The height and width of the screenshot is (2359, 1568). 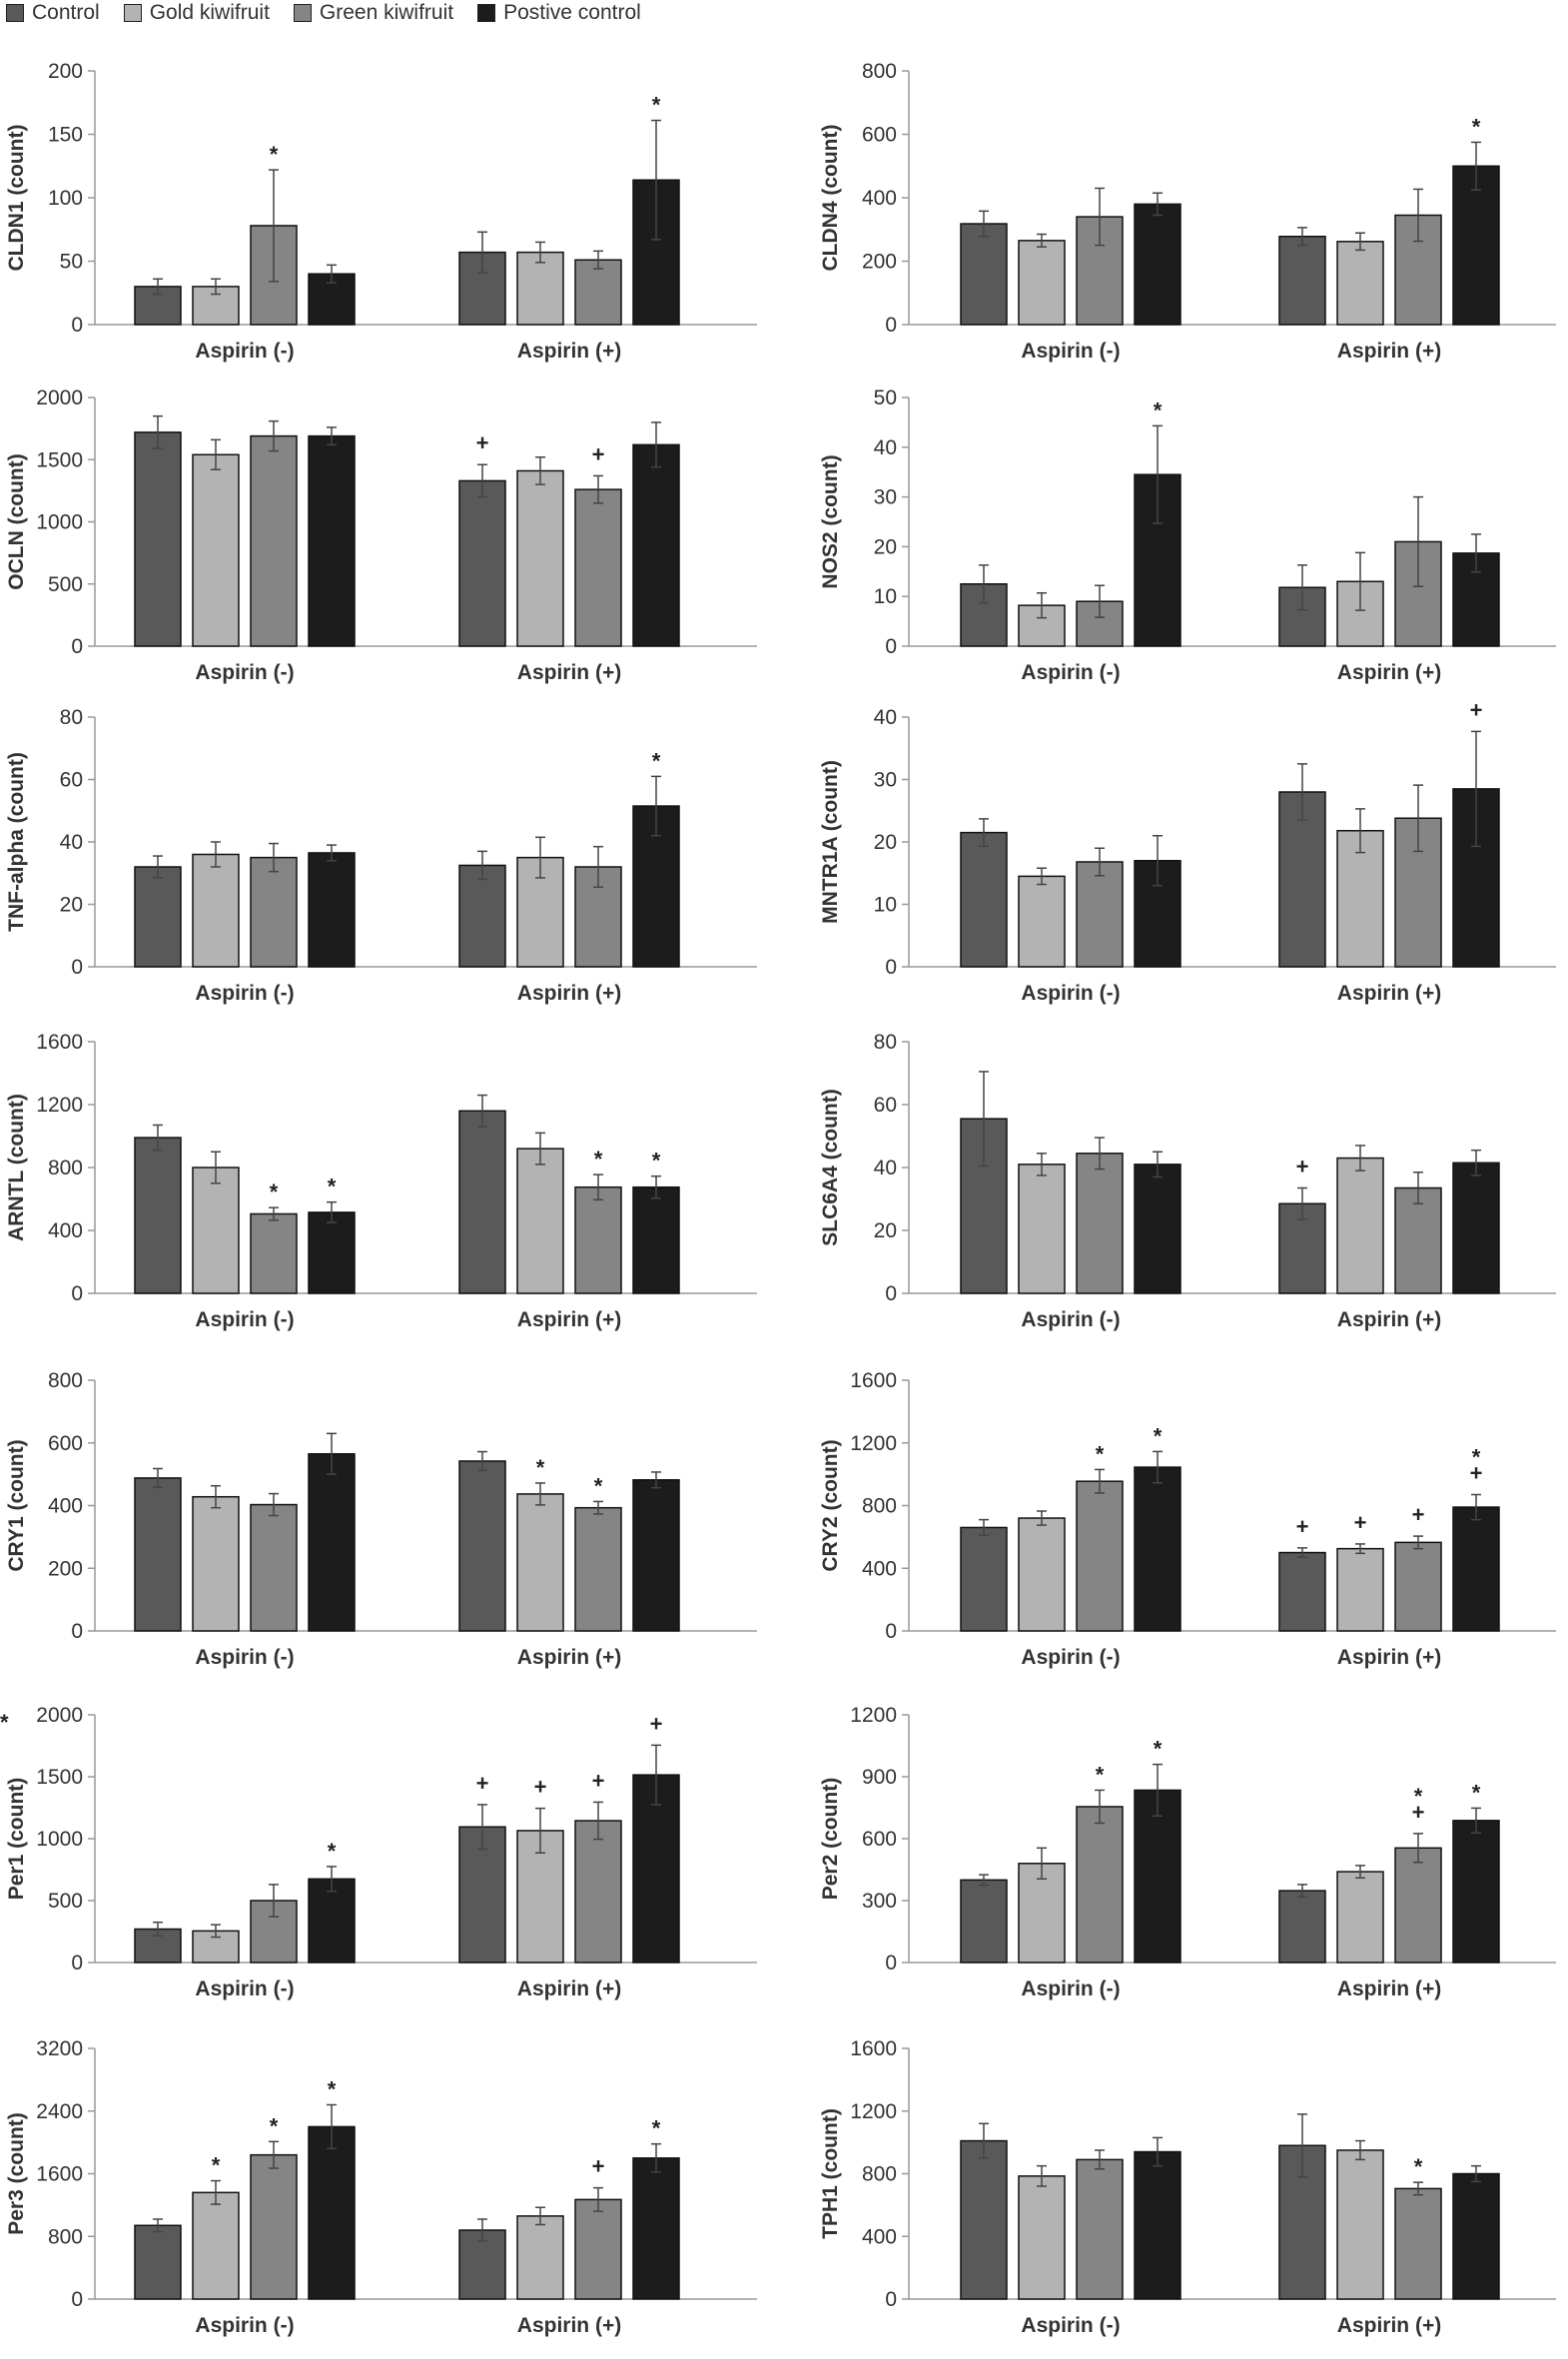 I want to click on bar-postive-control-aspirin-pos, so click(x=1476, y=245).